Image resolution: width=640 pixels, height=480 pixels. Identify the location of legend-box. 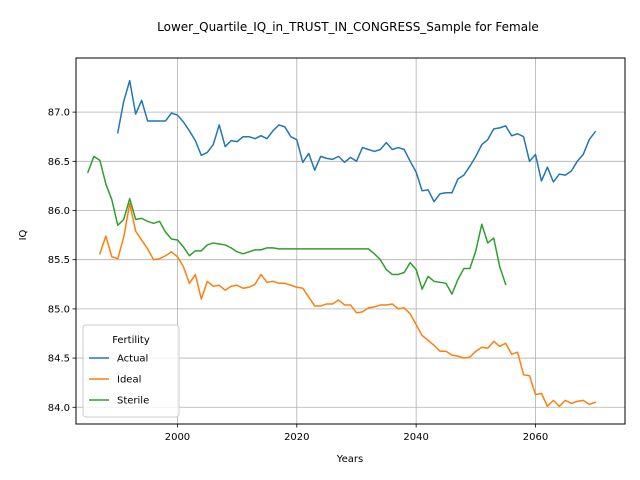
(131, 371).